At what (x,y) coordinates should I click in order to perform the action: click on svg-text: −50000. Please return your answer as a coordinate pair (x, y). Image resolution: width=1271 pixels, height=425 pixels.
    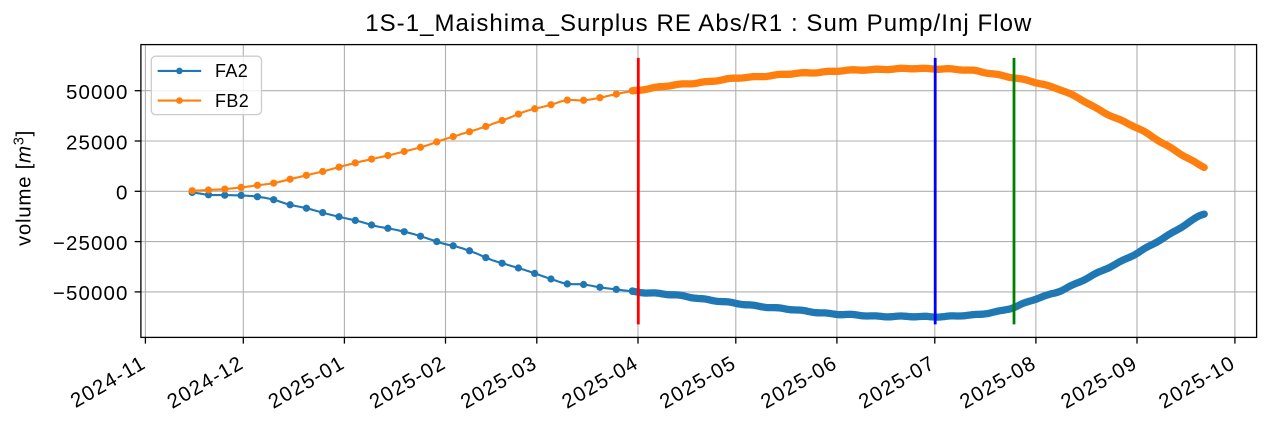
    Looking at the image, I should click on (91, 293).